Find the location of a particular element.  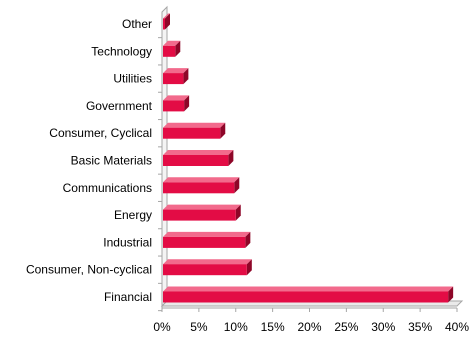

bar-basic-materials is located at coordinates (198, 158).